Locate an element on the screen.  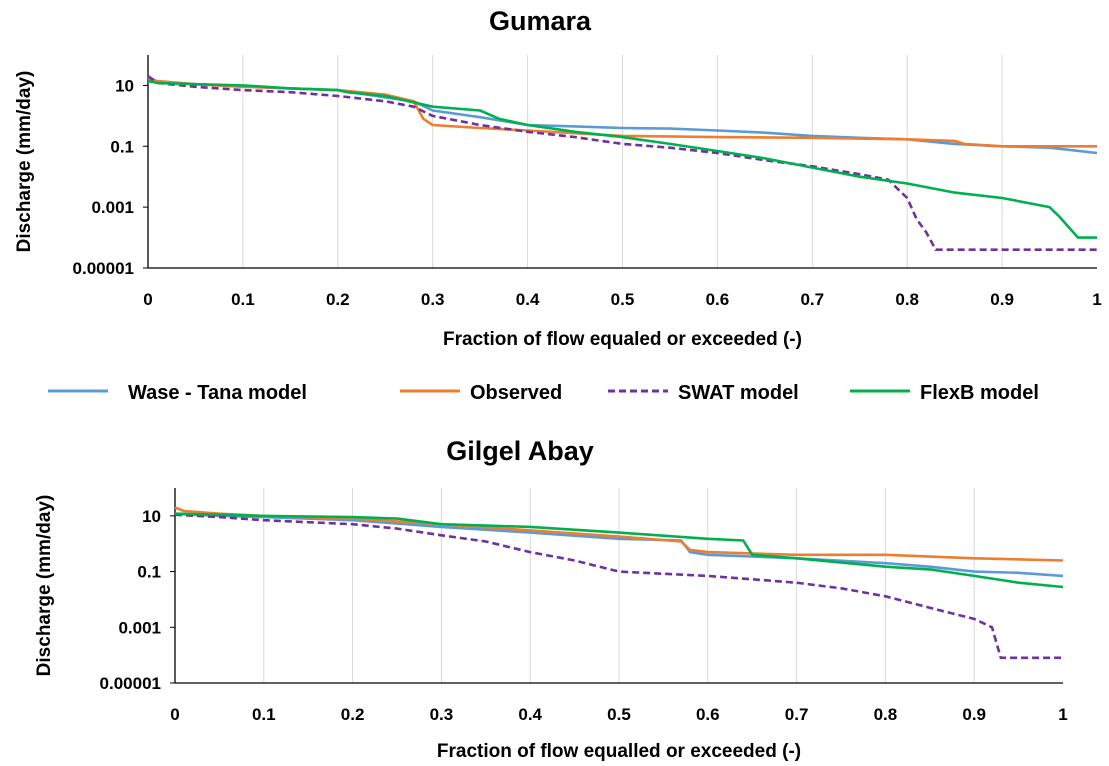
legend-label-observed: Observed is located at coordinates (516, 393).